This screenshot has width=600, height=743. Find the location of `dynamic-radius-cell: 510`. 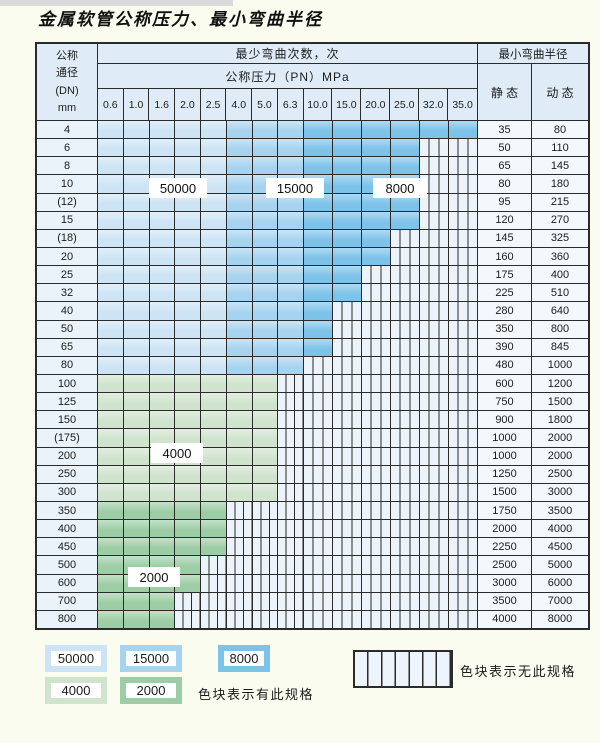

dynamic-radius-cell: 510 is located at coordinates (560, 293).